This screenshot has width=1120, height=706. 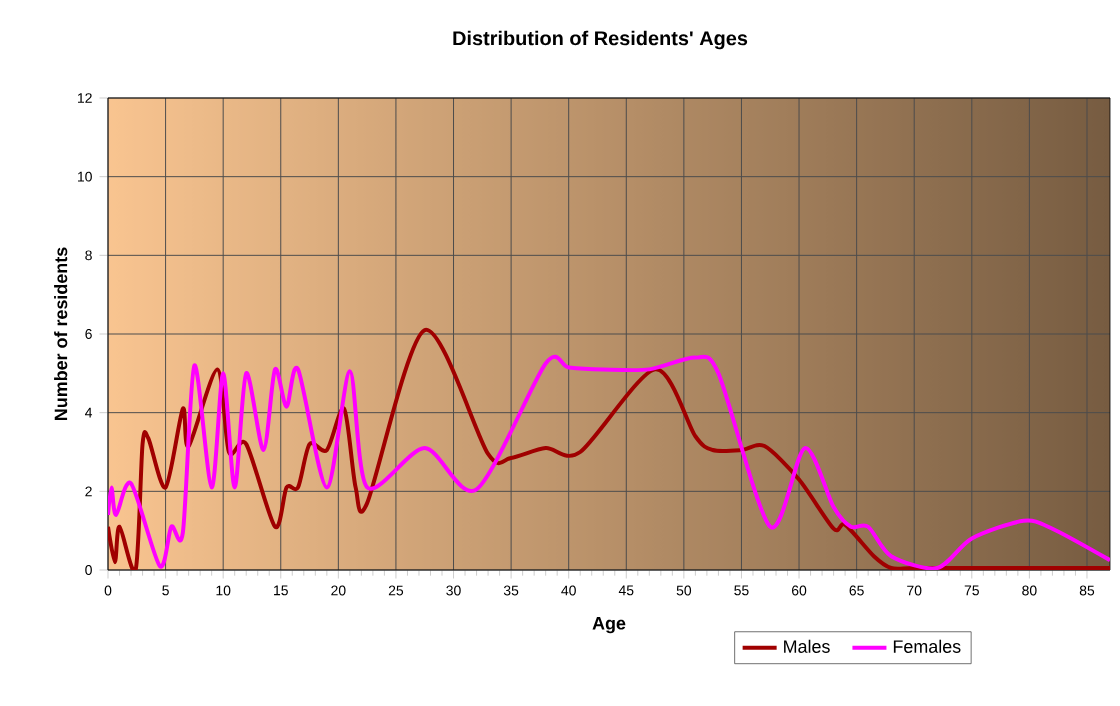 What do you see at coordinates (600, 40) in the screenshot?
I see `chart-title: Distribution of Residents' Ages` at bounding box center [600, 40].